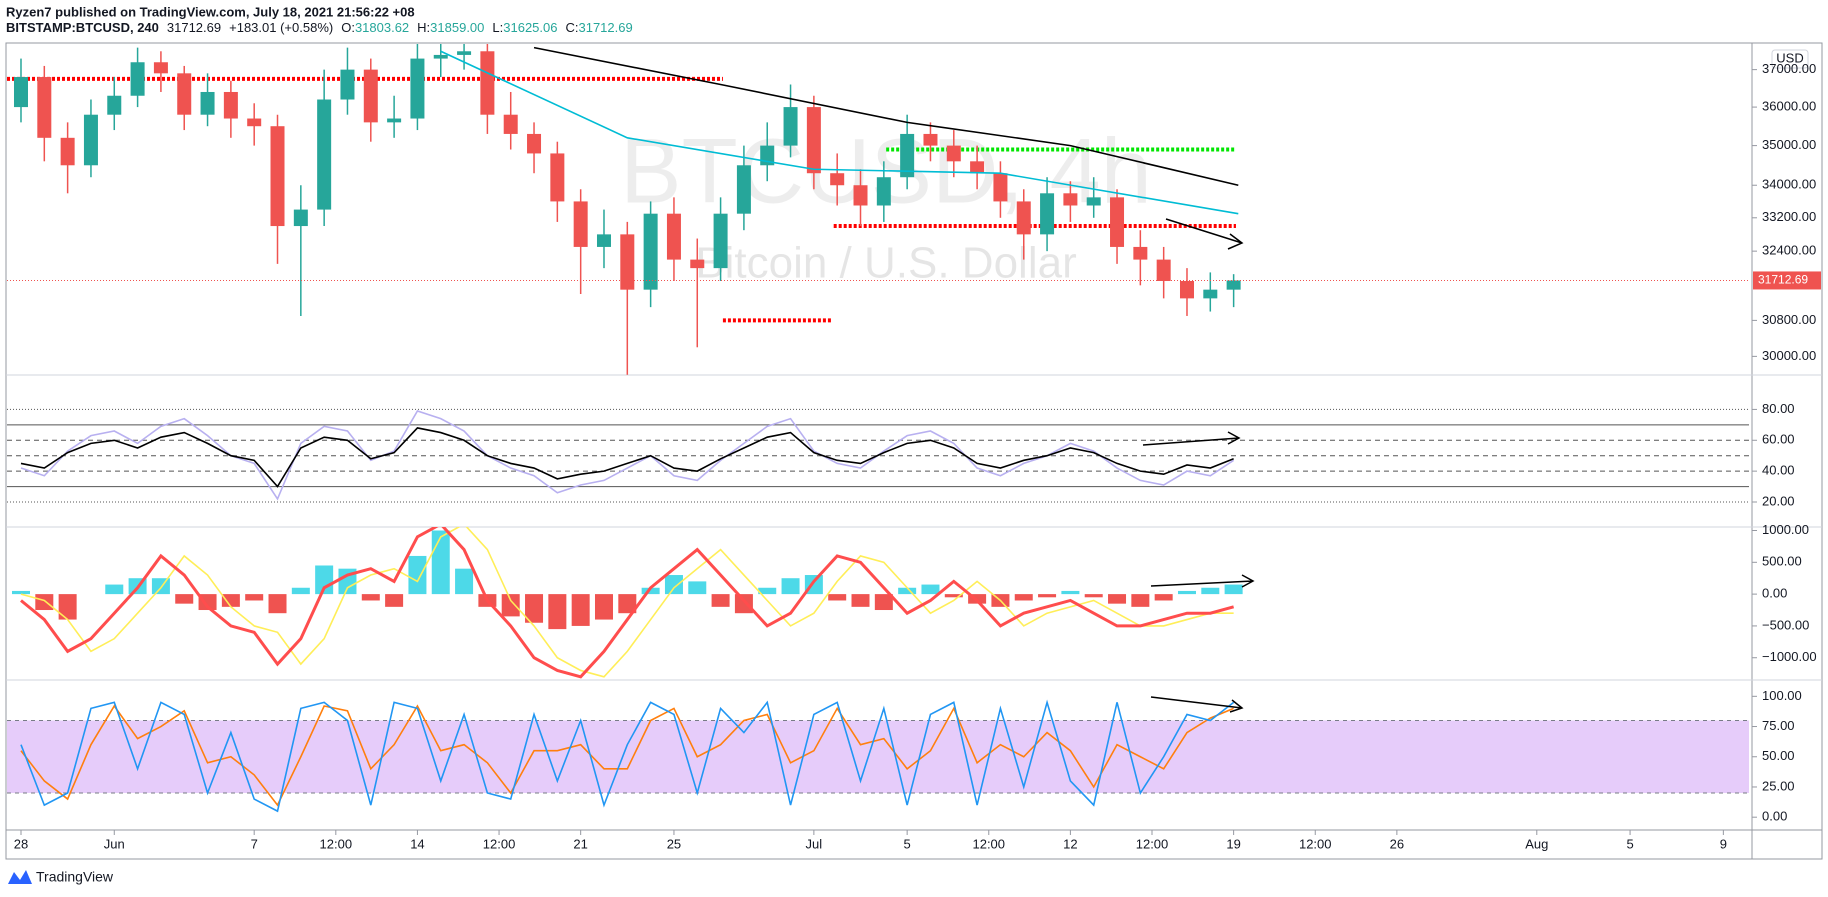  Describe the element at coordinates (1789, 319) in the screenshot. I see `y-tick-label: 30800.00` at that location.